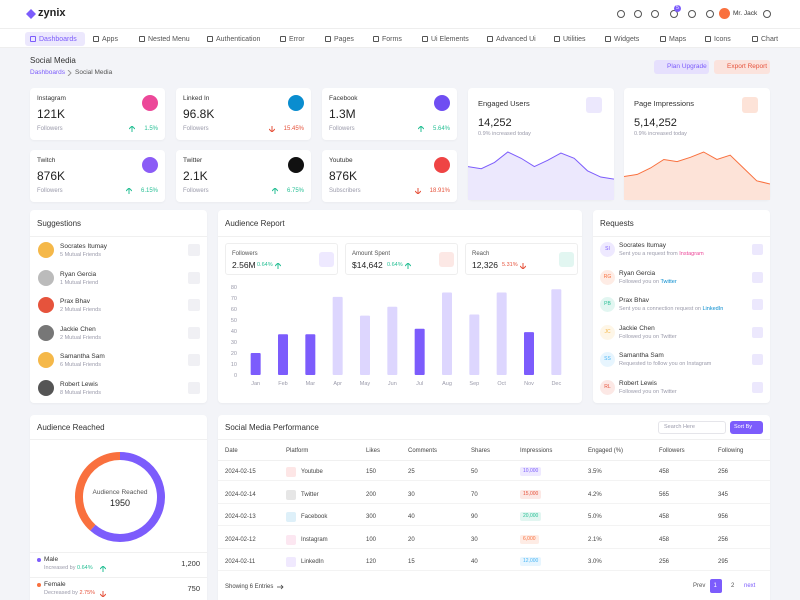 The image size is (800, 600). What do you see at coordinates (39, 585) in the screenshot?
I see `legend-dot` at bounding box center [39, 585].